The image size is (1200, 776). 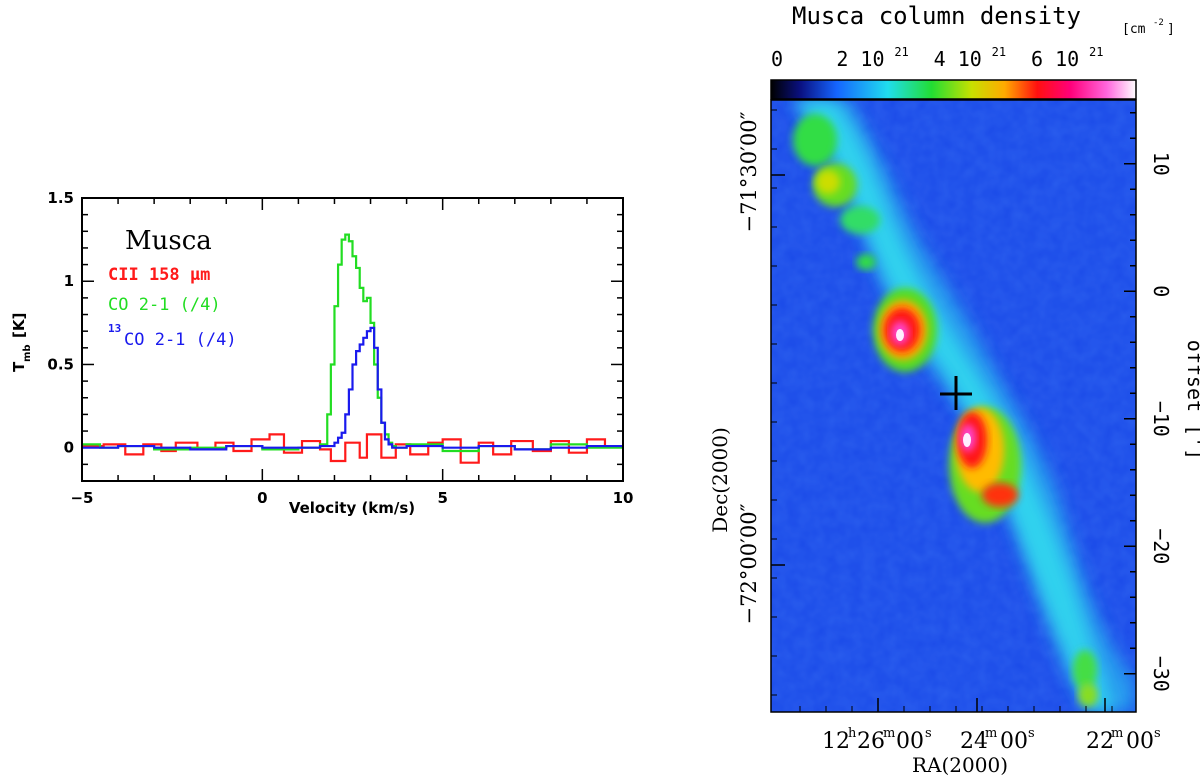 What do you see at coordinates (1161, 674) in the screenshot?
I see `offset-tick-label: −30` at bounding box center [1161, 674].